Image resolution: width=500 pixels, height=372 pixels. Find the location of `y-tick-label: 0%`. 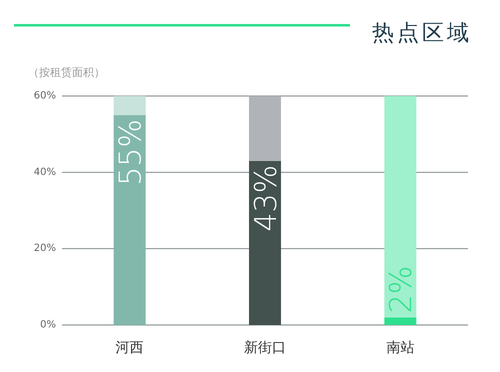

y-tick-label: 0% is located at coordinates (48, 325).